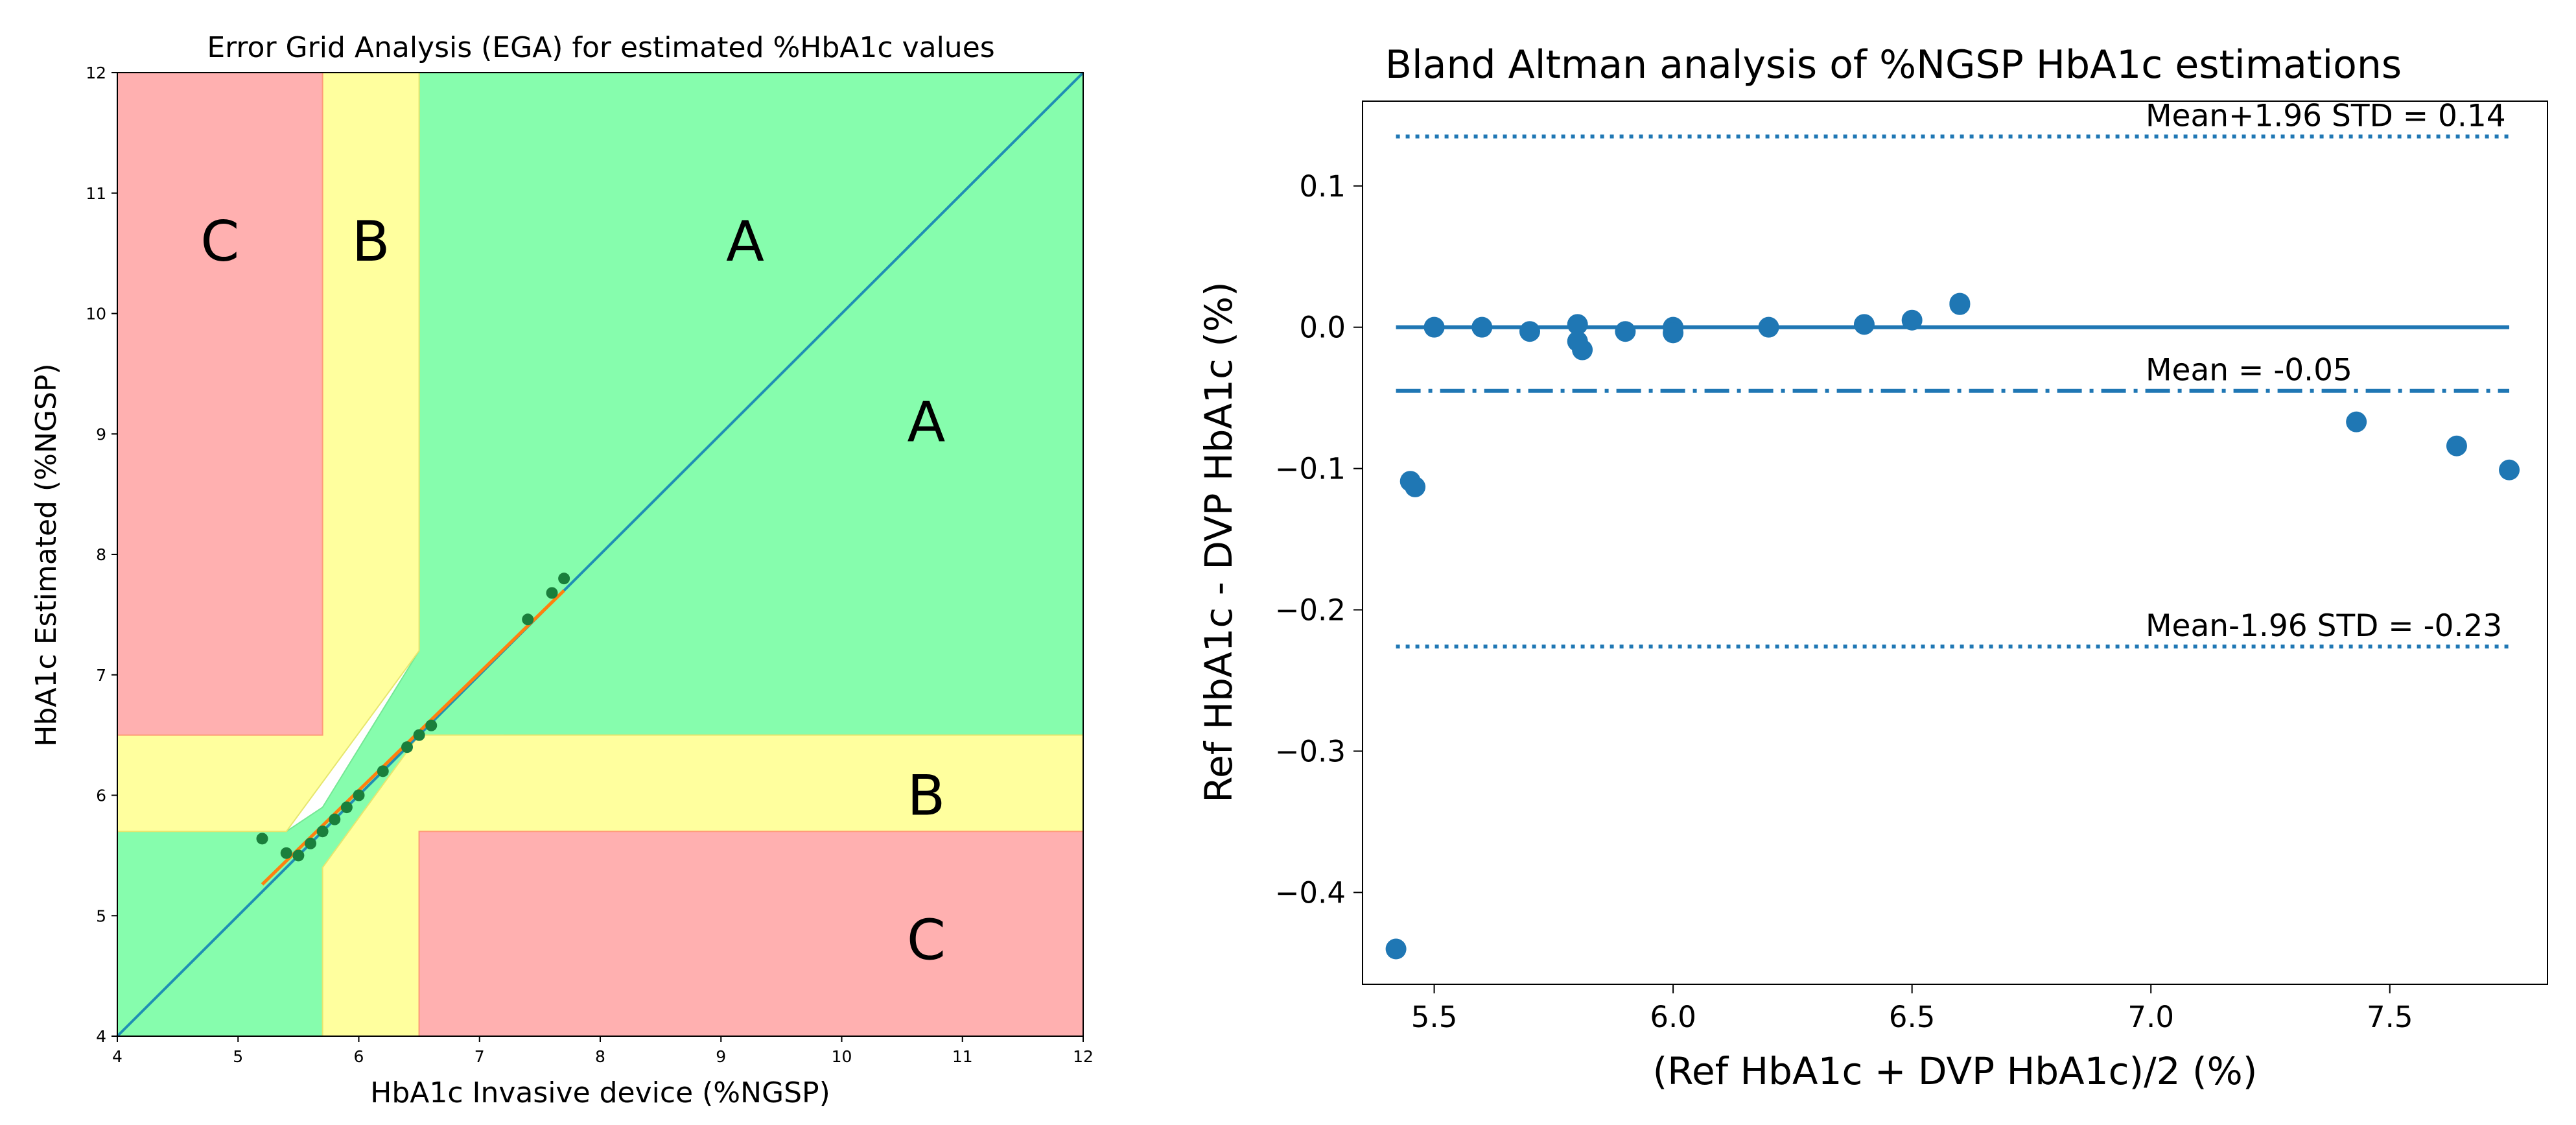 This screenshot has height=1125, width=2576. Describe the element at coordinates (1319, 539) in the screenshot. I see `ba-y-axis-ticks: 0.1 0.0 −0.1 −0.2 −0.3 −0.4` at that location.